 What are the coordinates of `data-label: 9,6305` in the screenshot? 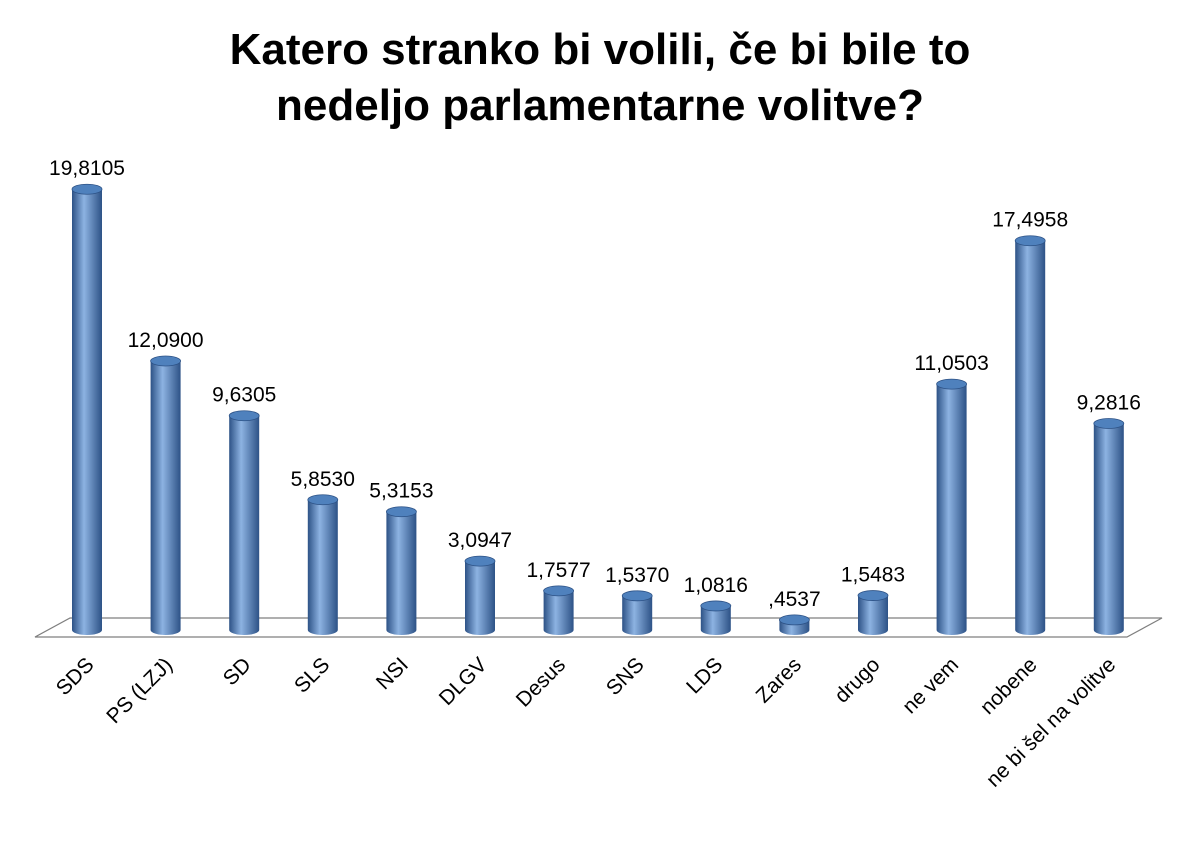 It's located at (244, 395).